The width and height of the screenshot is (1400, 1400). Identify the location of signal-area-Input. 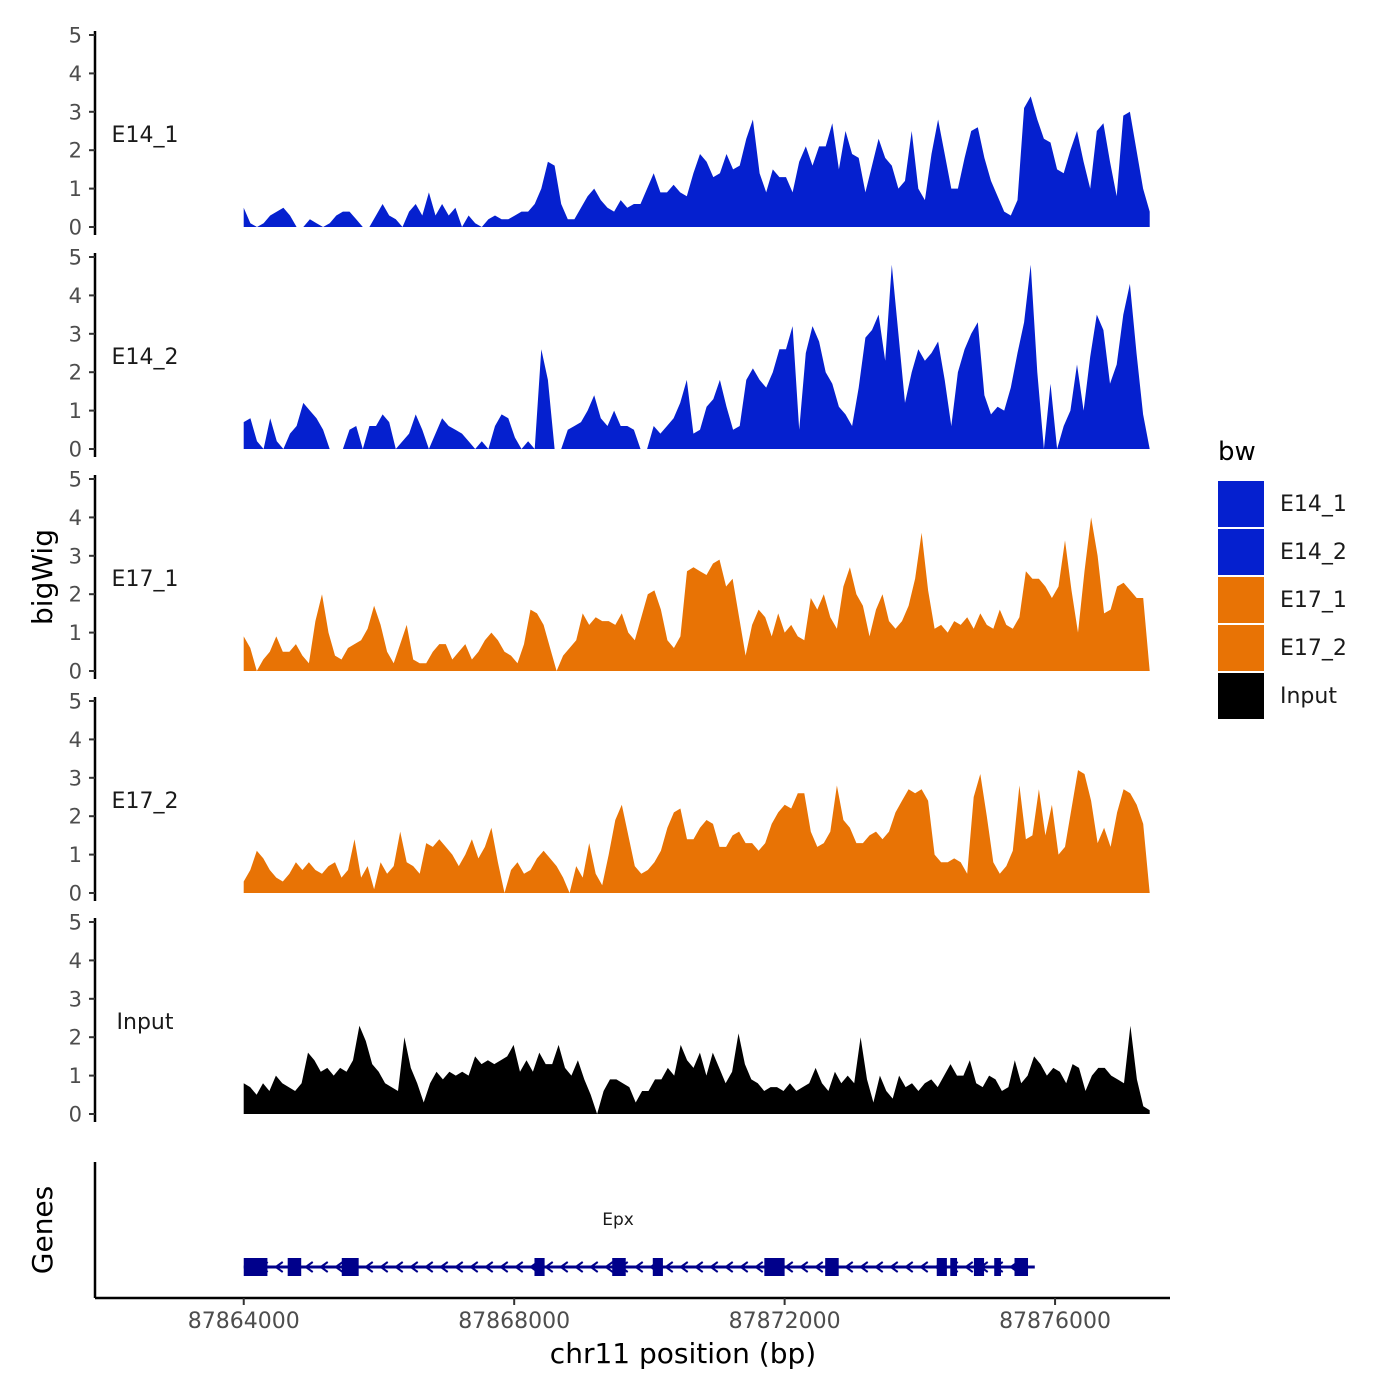
(696, 1069).